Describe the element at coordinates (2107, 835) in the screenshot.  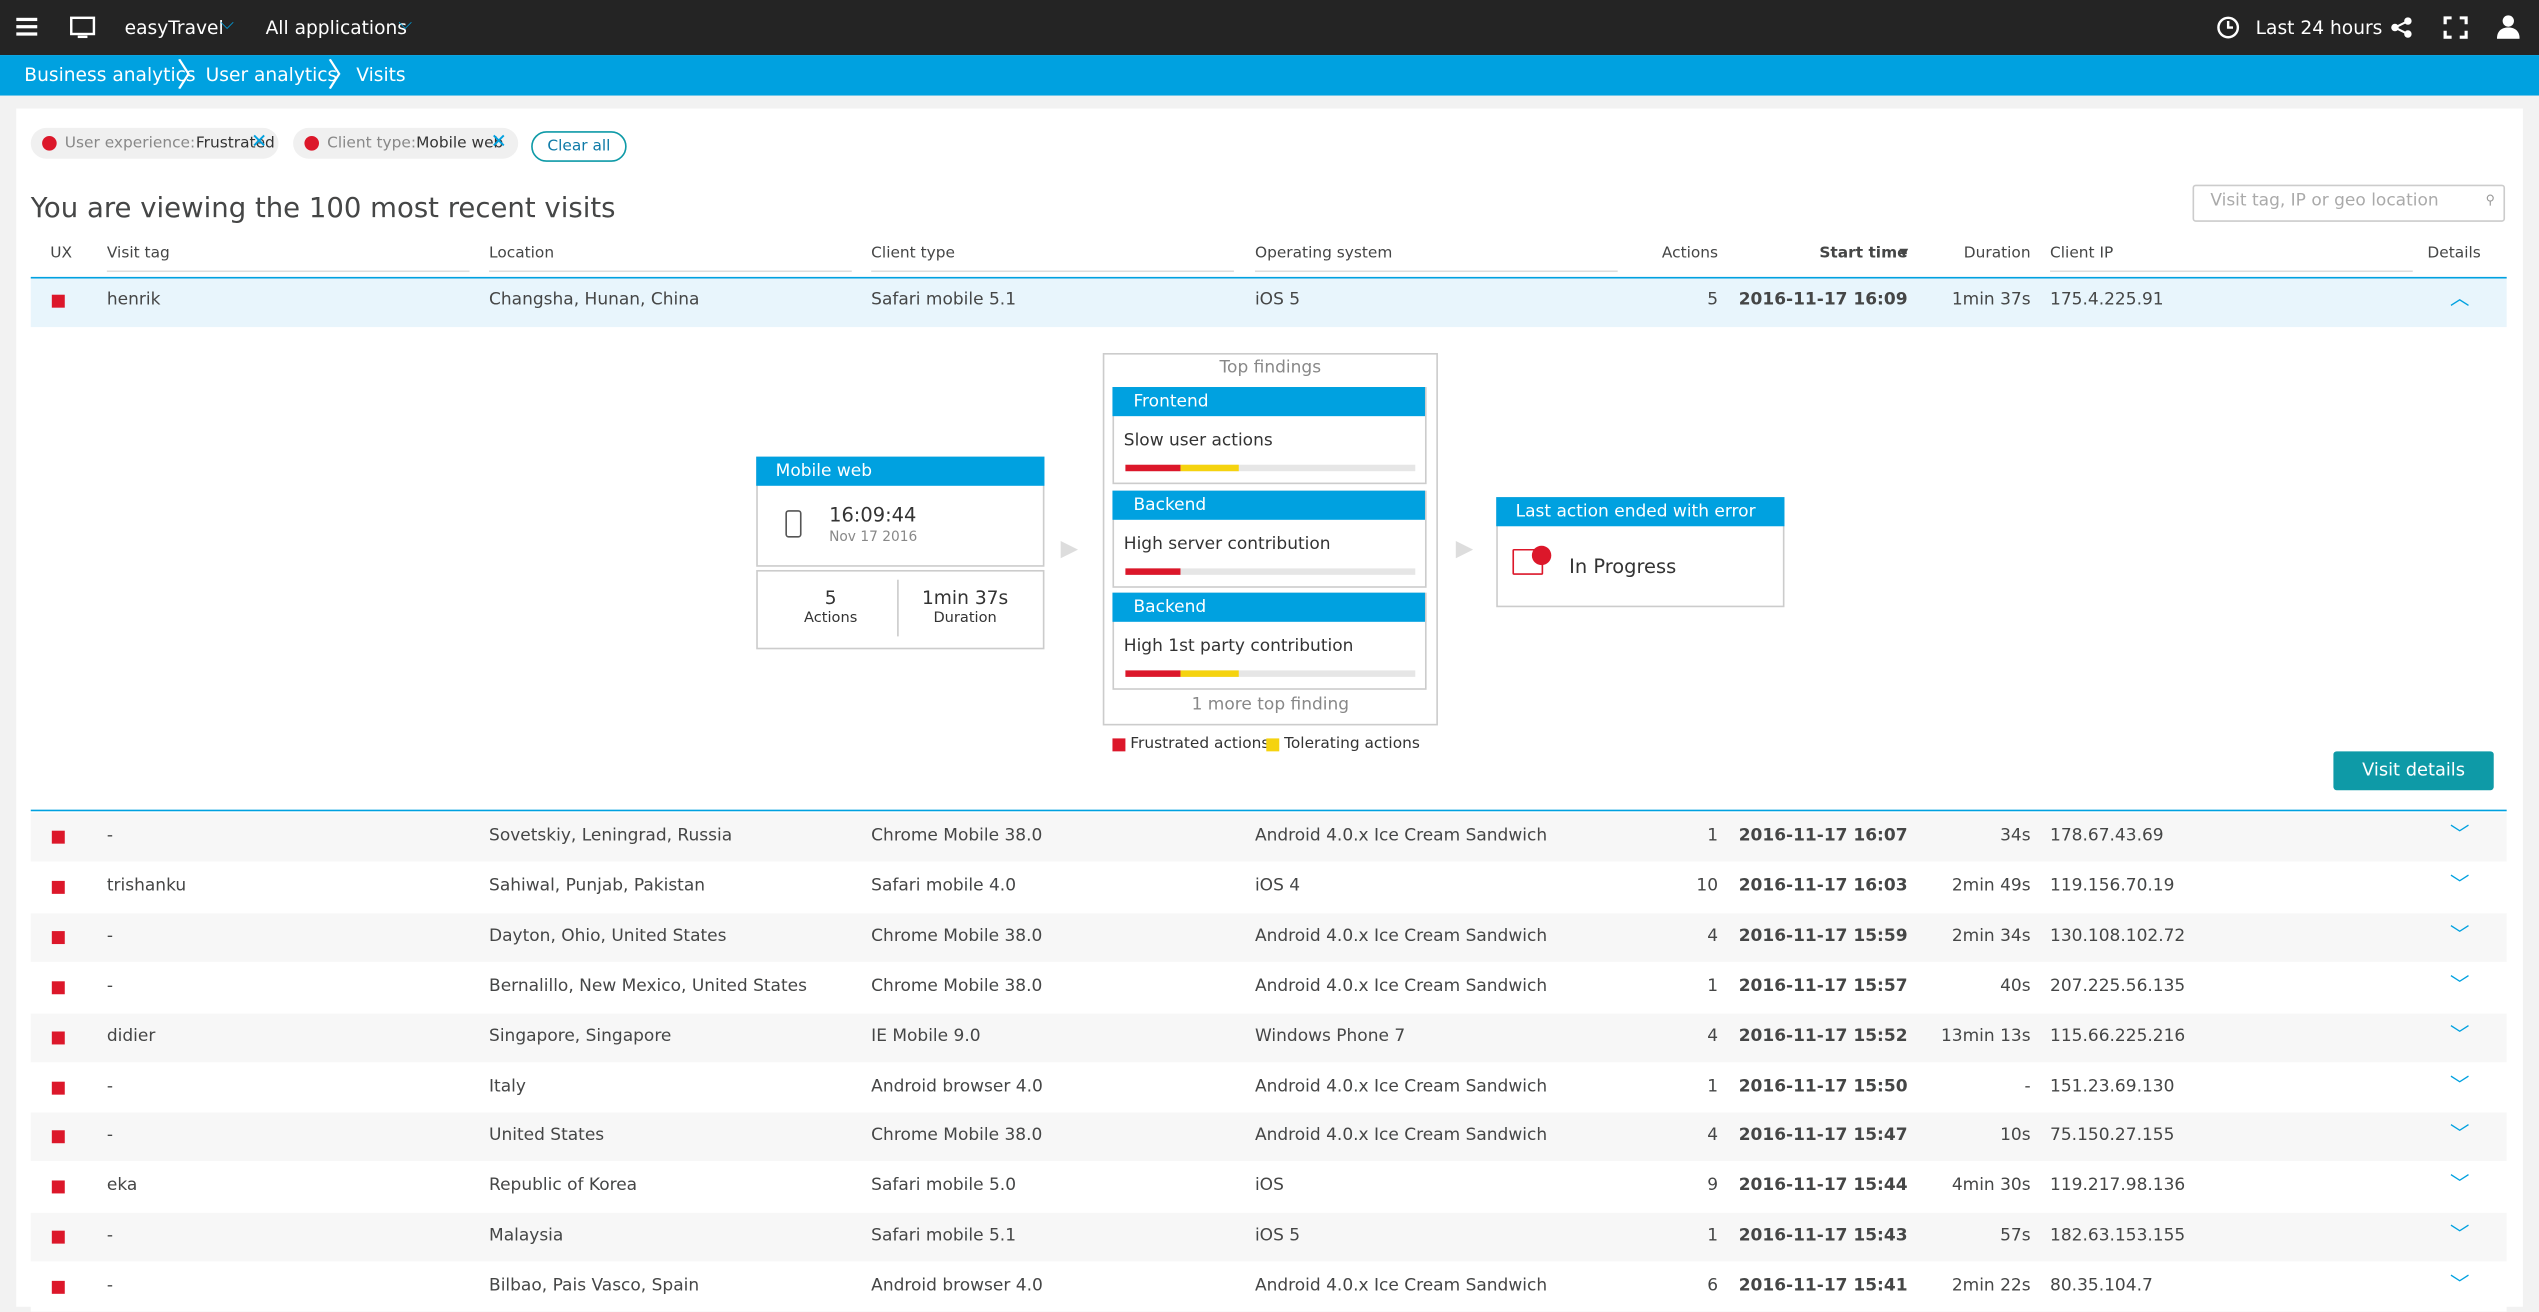
I see `cell: 178.67.43.69` at that location.